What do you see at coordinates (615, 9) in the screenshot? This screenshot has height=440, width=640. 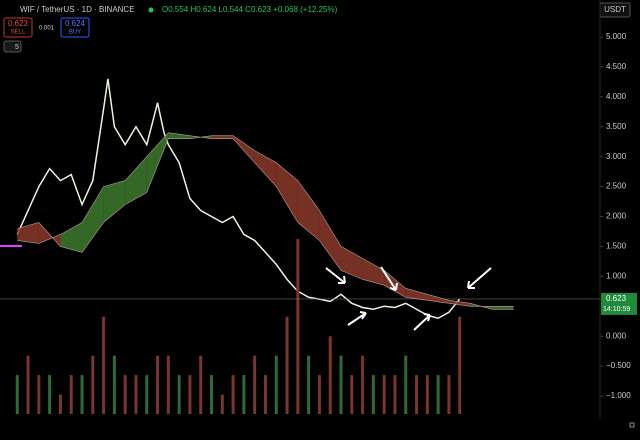 I see `currency: USDT` at bounding box center [615, 9].